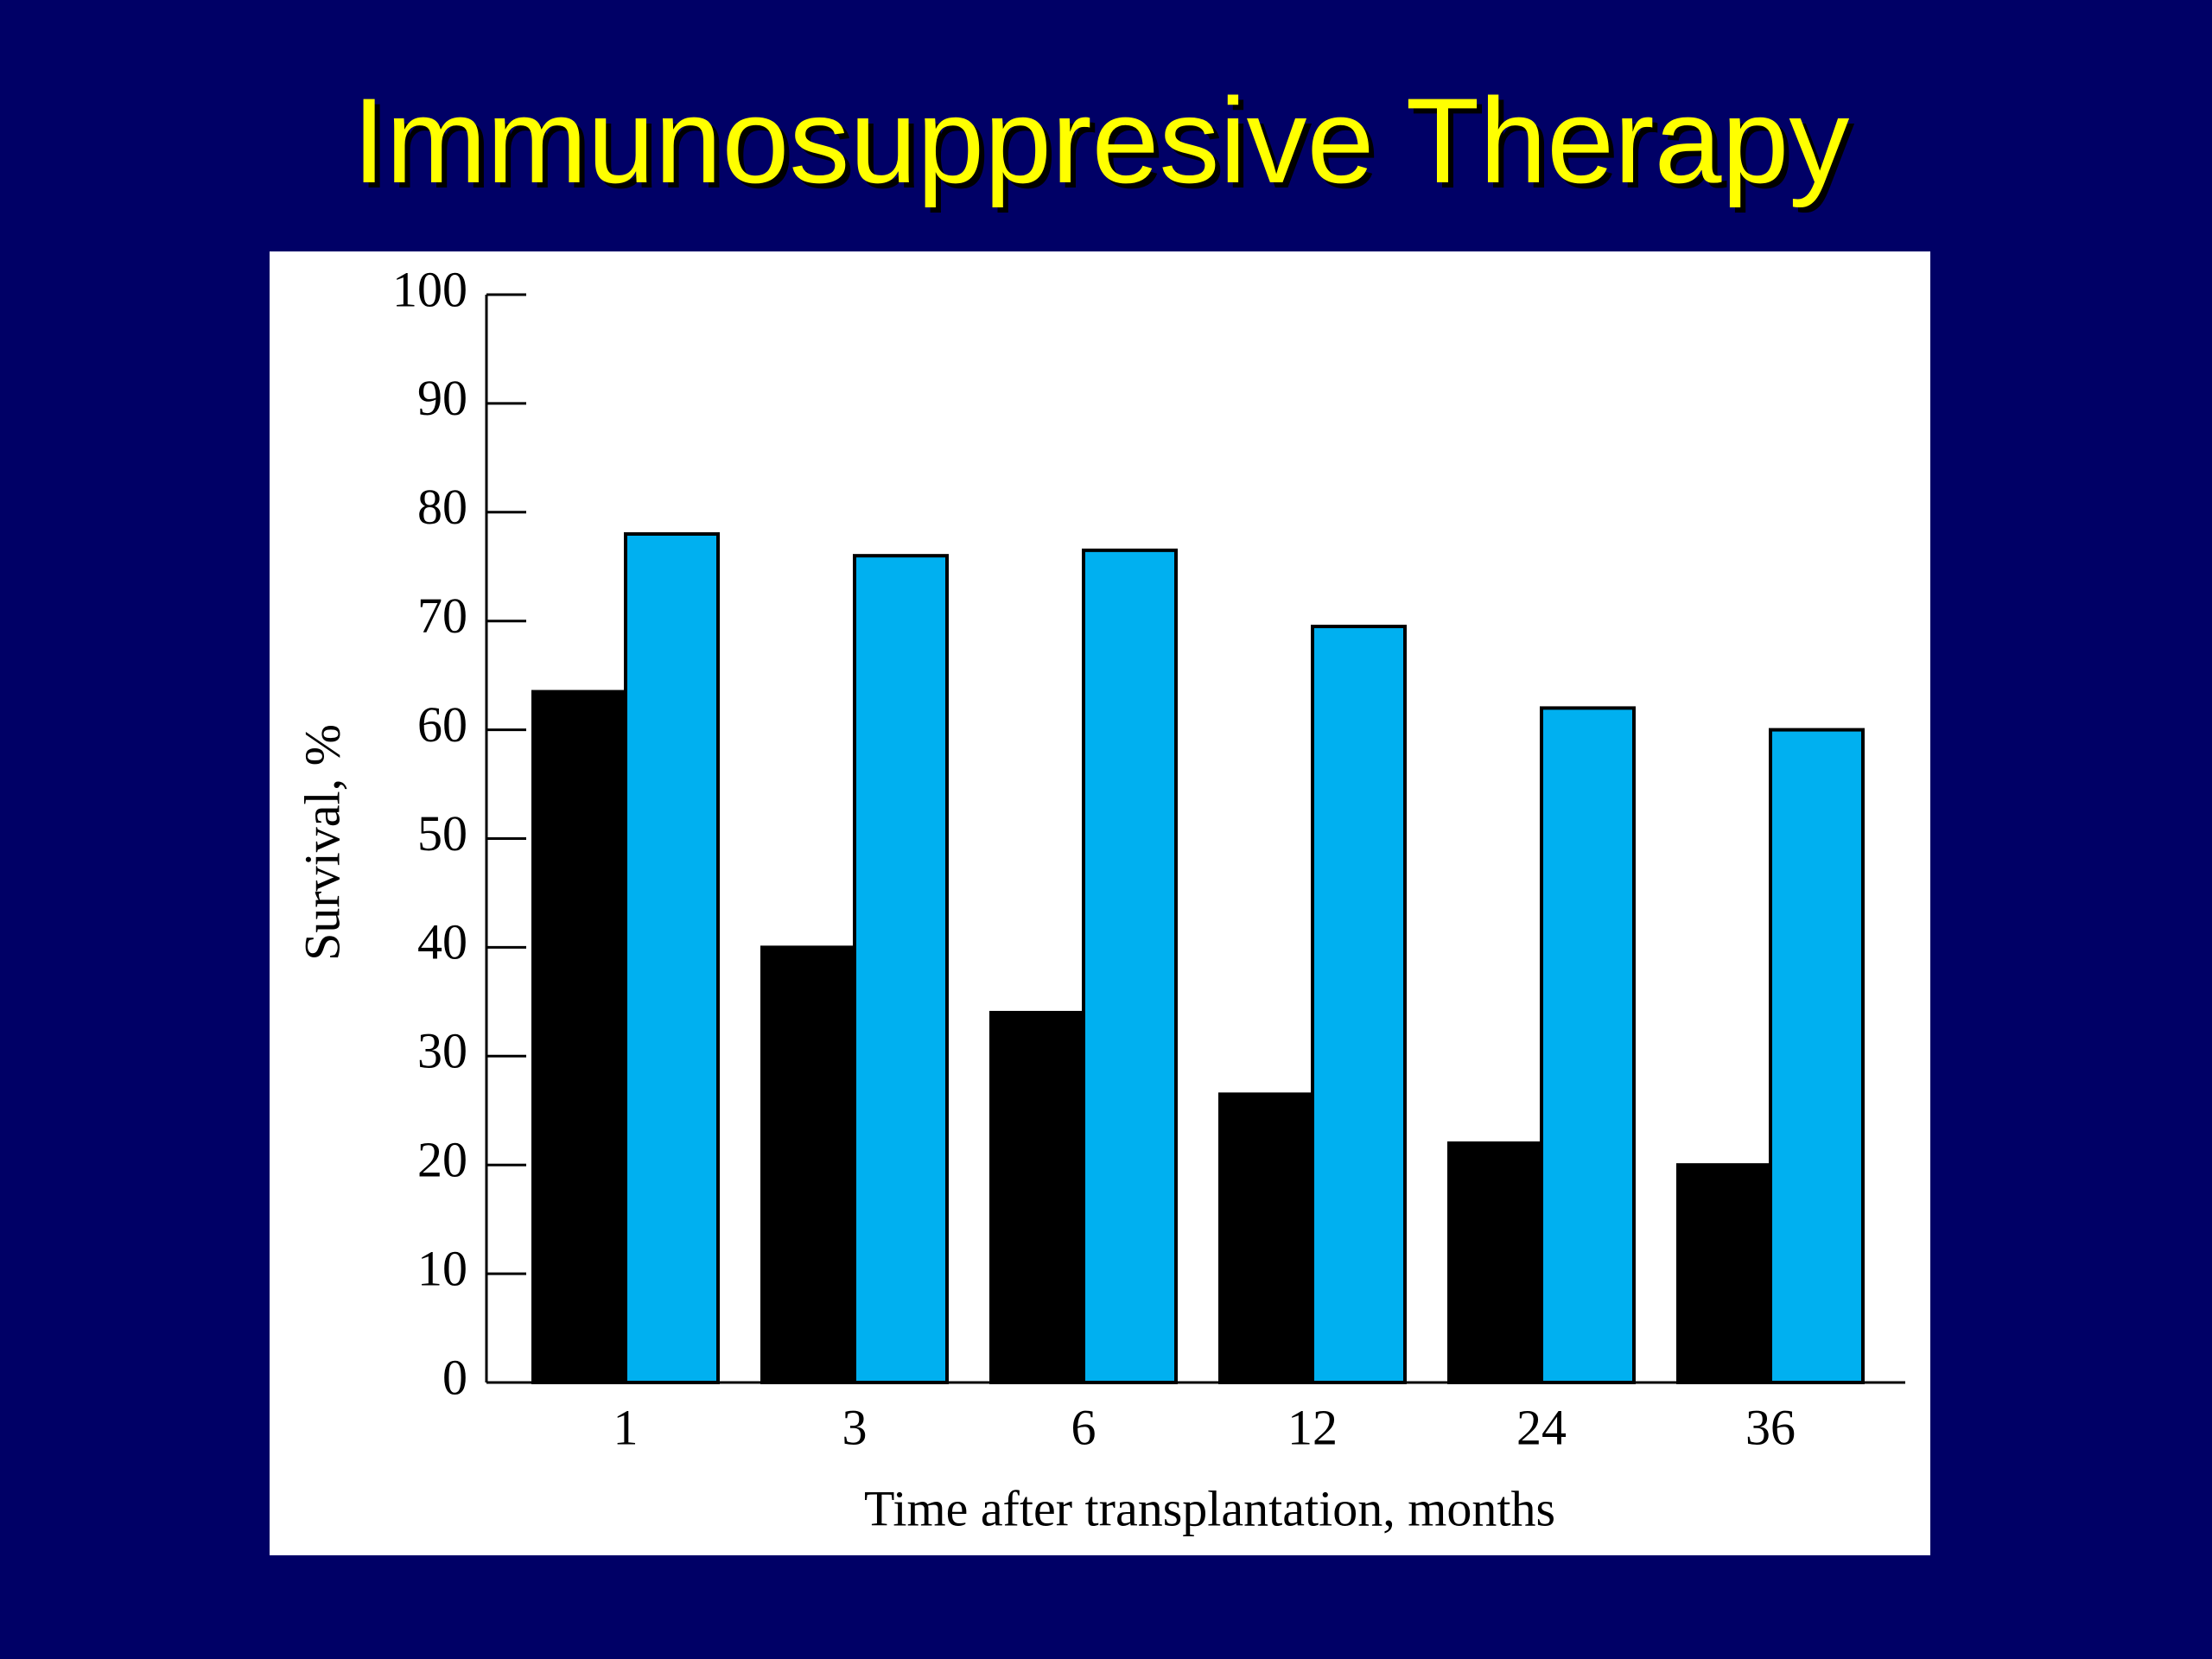  What do you see at coordinates (442, 833) in the screenshot?
I see `y-tick-label: 50` at bounding box center [442, 833].